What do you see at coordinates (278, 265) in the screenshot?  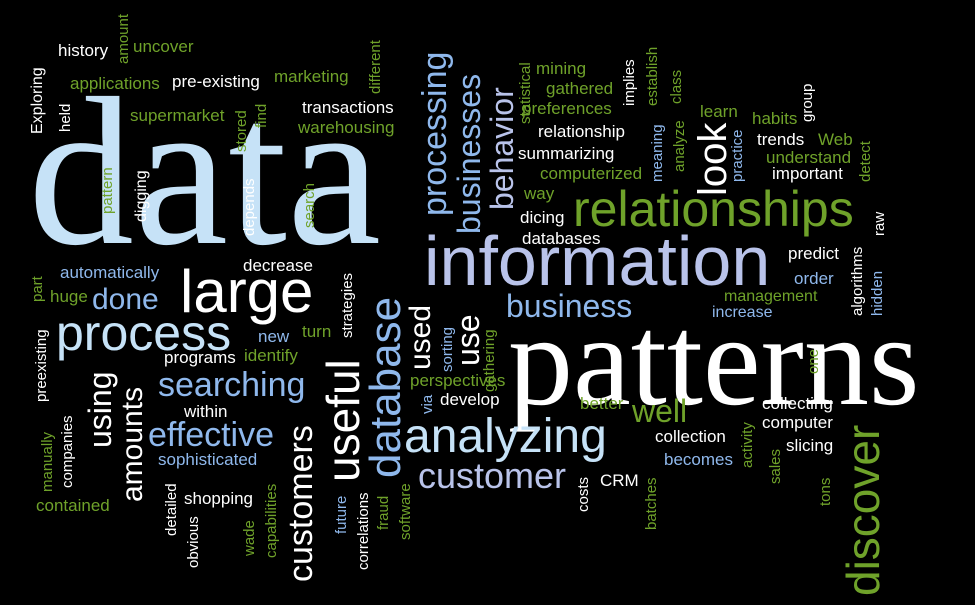 I see `word-decrease: decrease` at bounding box center [278, 265].